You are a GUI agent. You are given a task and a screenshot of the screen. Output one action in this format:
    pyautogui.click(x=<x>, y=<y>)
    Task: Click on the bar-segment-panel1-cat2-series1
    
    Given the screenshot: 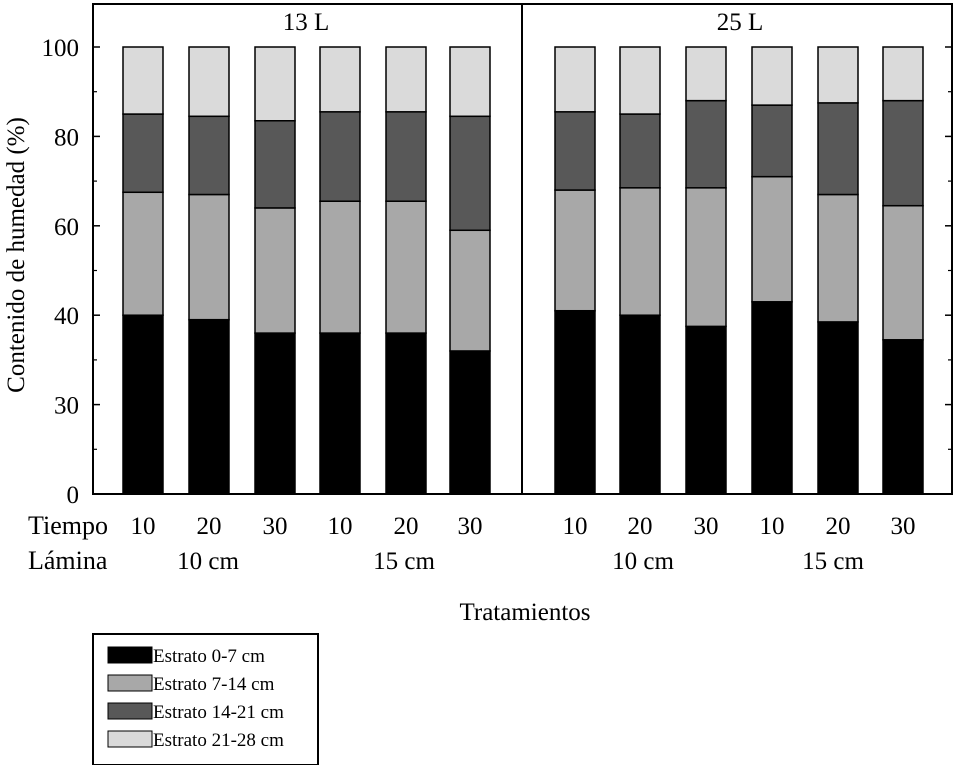 What is the action you would take?
    pyautogui.click(x=209, y=406)
    